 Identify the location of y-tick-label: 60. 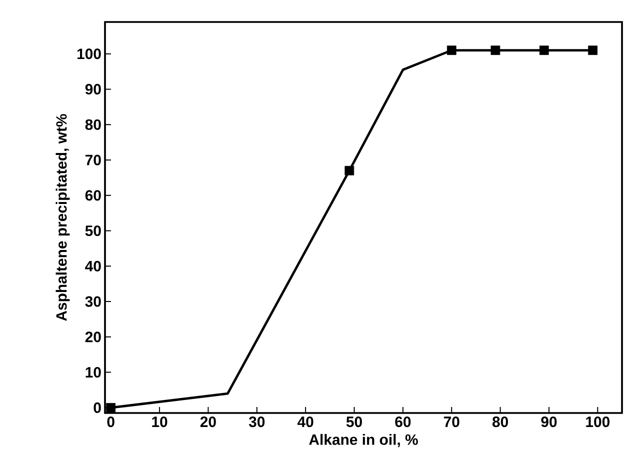
(93, 195).